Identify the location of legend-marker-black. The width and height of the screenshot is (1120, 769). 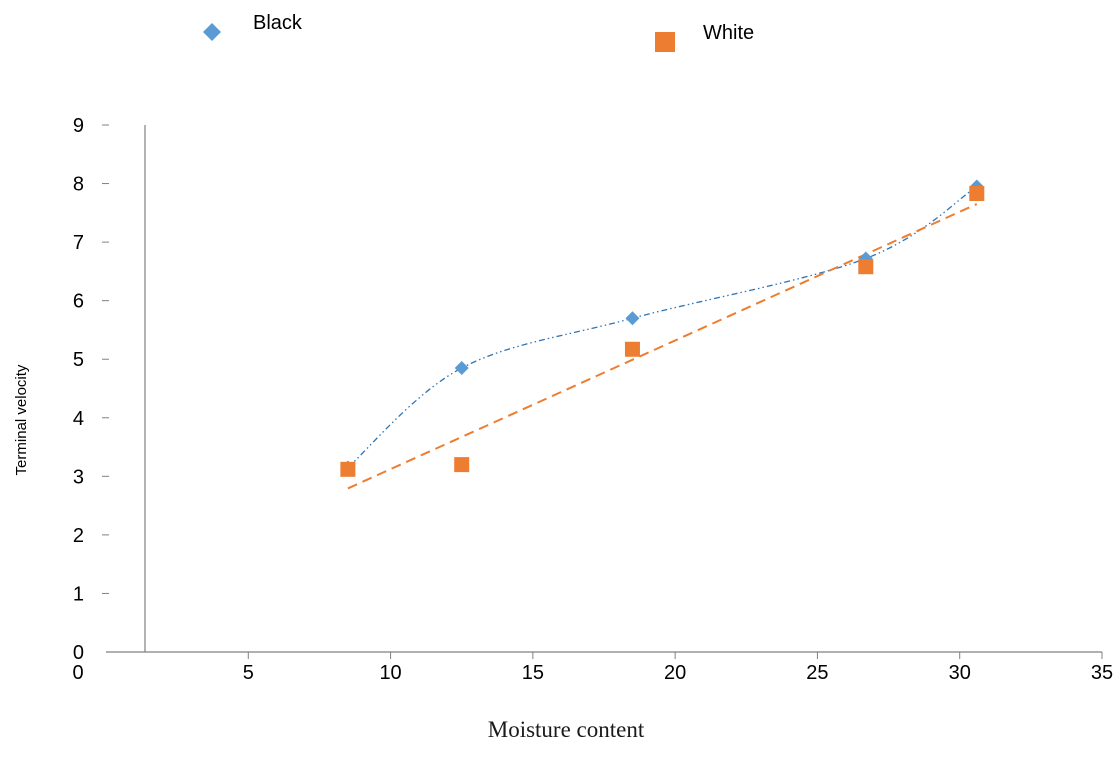
(212, 32).